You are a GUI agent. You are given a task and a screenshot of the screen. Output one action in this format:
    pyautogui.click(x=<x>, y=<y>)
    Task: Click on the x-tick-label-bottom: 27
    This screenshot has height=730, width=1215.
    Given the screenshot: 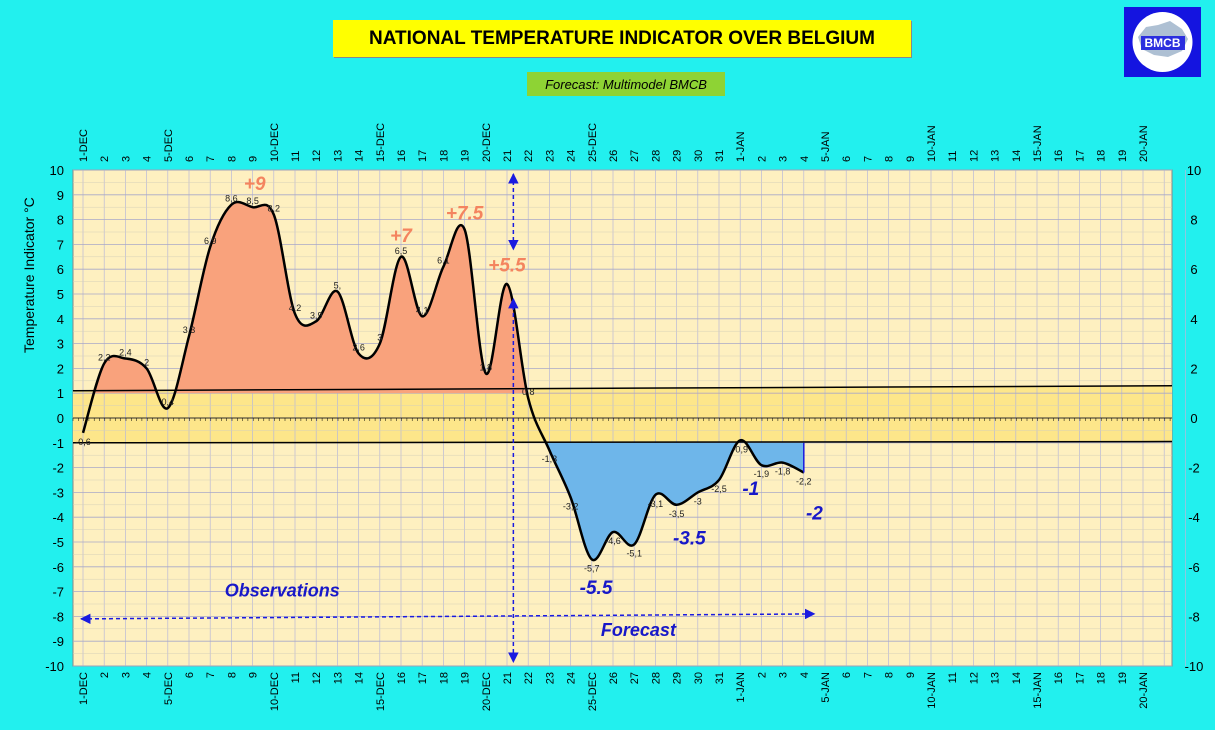 What is the action you would take?
    pyautogui.click(x=635, y=678)
    